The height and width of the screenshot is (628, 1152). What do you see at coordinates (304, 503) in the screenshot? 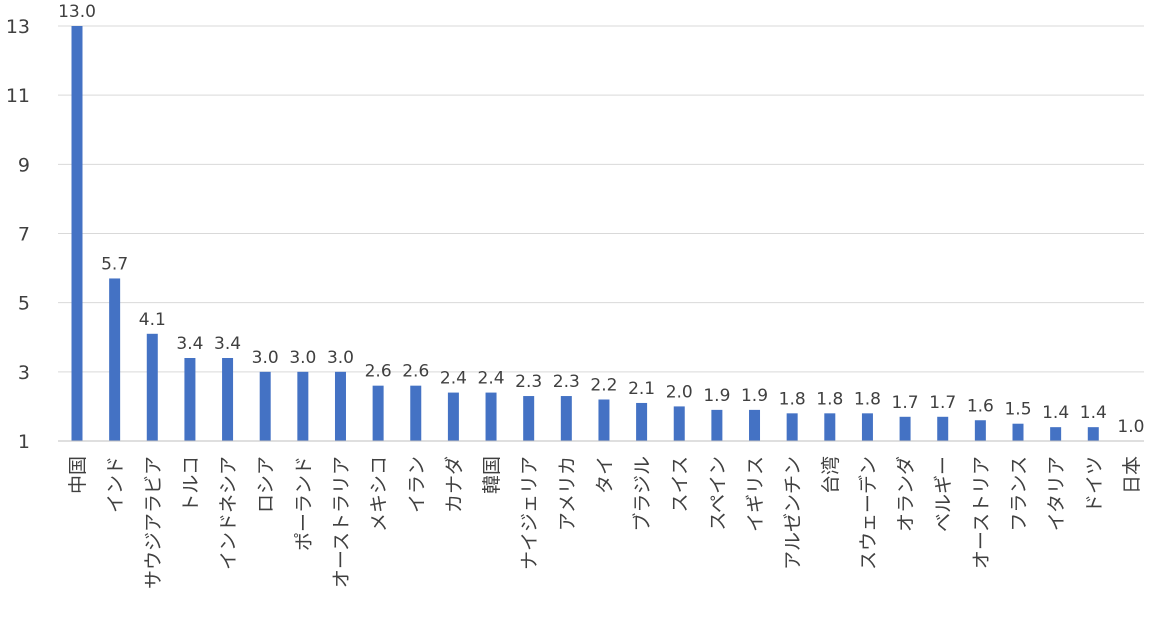
I see `x-tick-label: ポーランド` at bounding box center [304, 503].